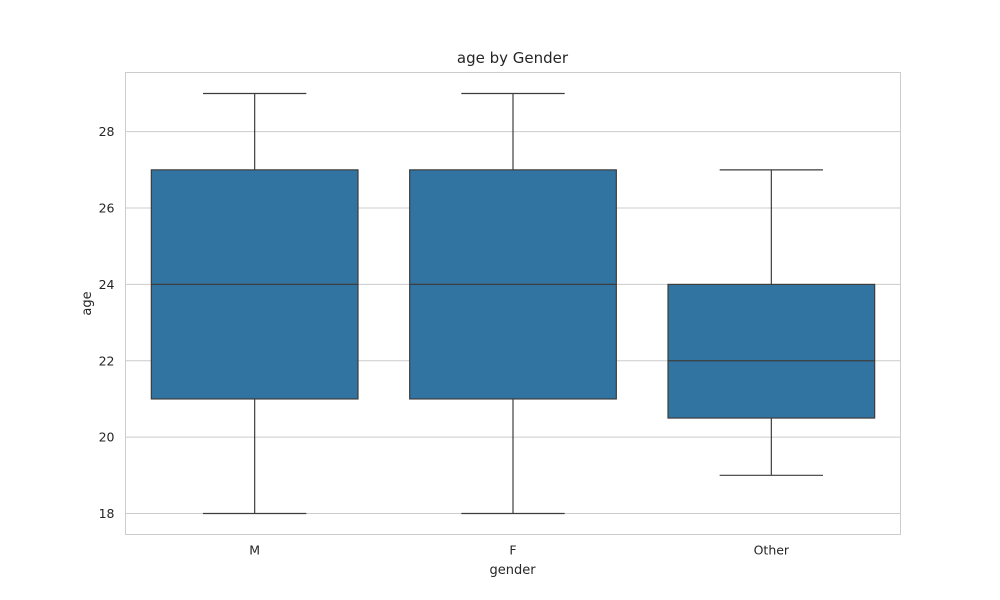 The width and height of the screenshot is (1000, 600). What do you see at coordinates (772, 550) in the screenshot?
I see `x-tick-label-other: Other` at bounding box center [772, 550].